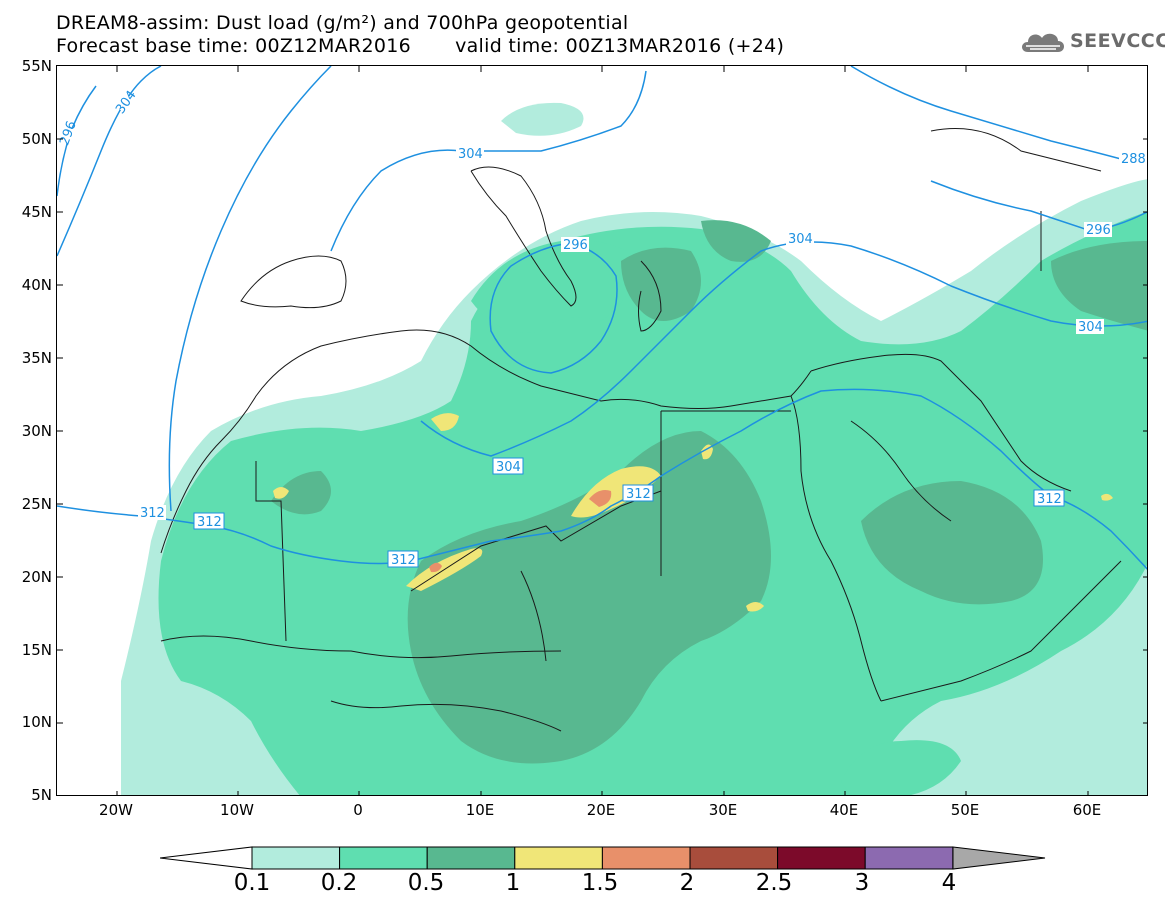  Describe the element at coordinates (41, 795) in the screenshot. I see `lat-label: 5N` at that location.